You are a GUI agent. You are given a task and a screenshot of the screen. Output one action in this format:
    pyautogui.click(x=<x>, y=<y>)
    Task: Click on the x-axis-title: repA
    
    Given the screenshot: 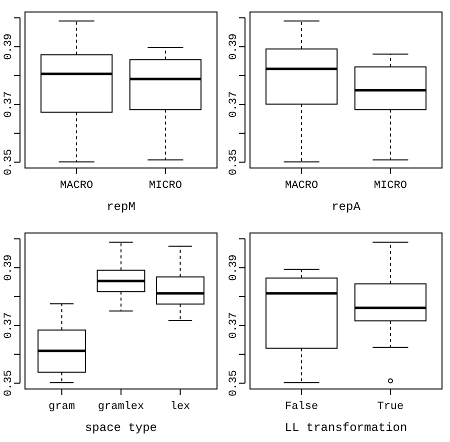 What is the action you would take?
    pyautogui.click(x=347, y=207)
    